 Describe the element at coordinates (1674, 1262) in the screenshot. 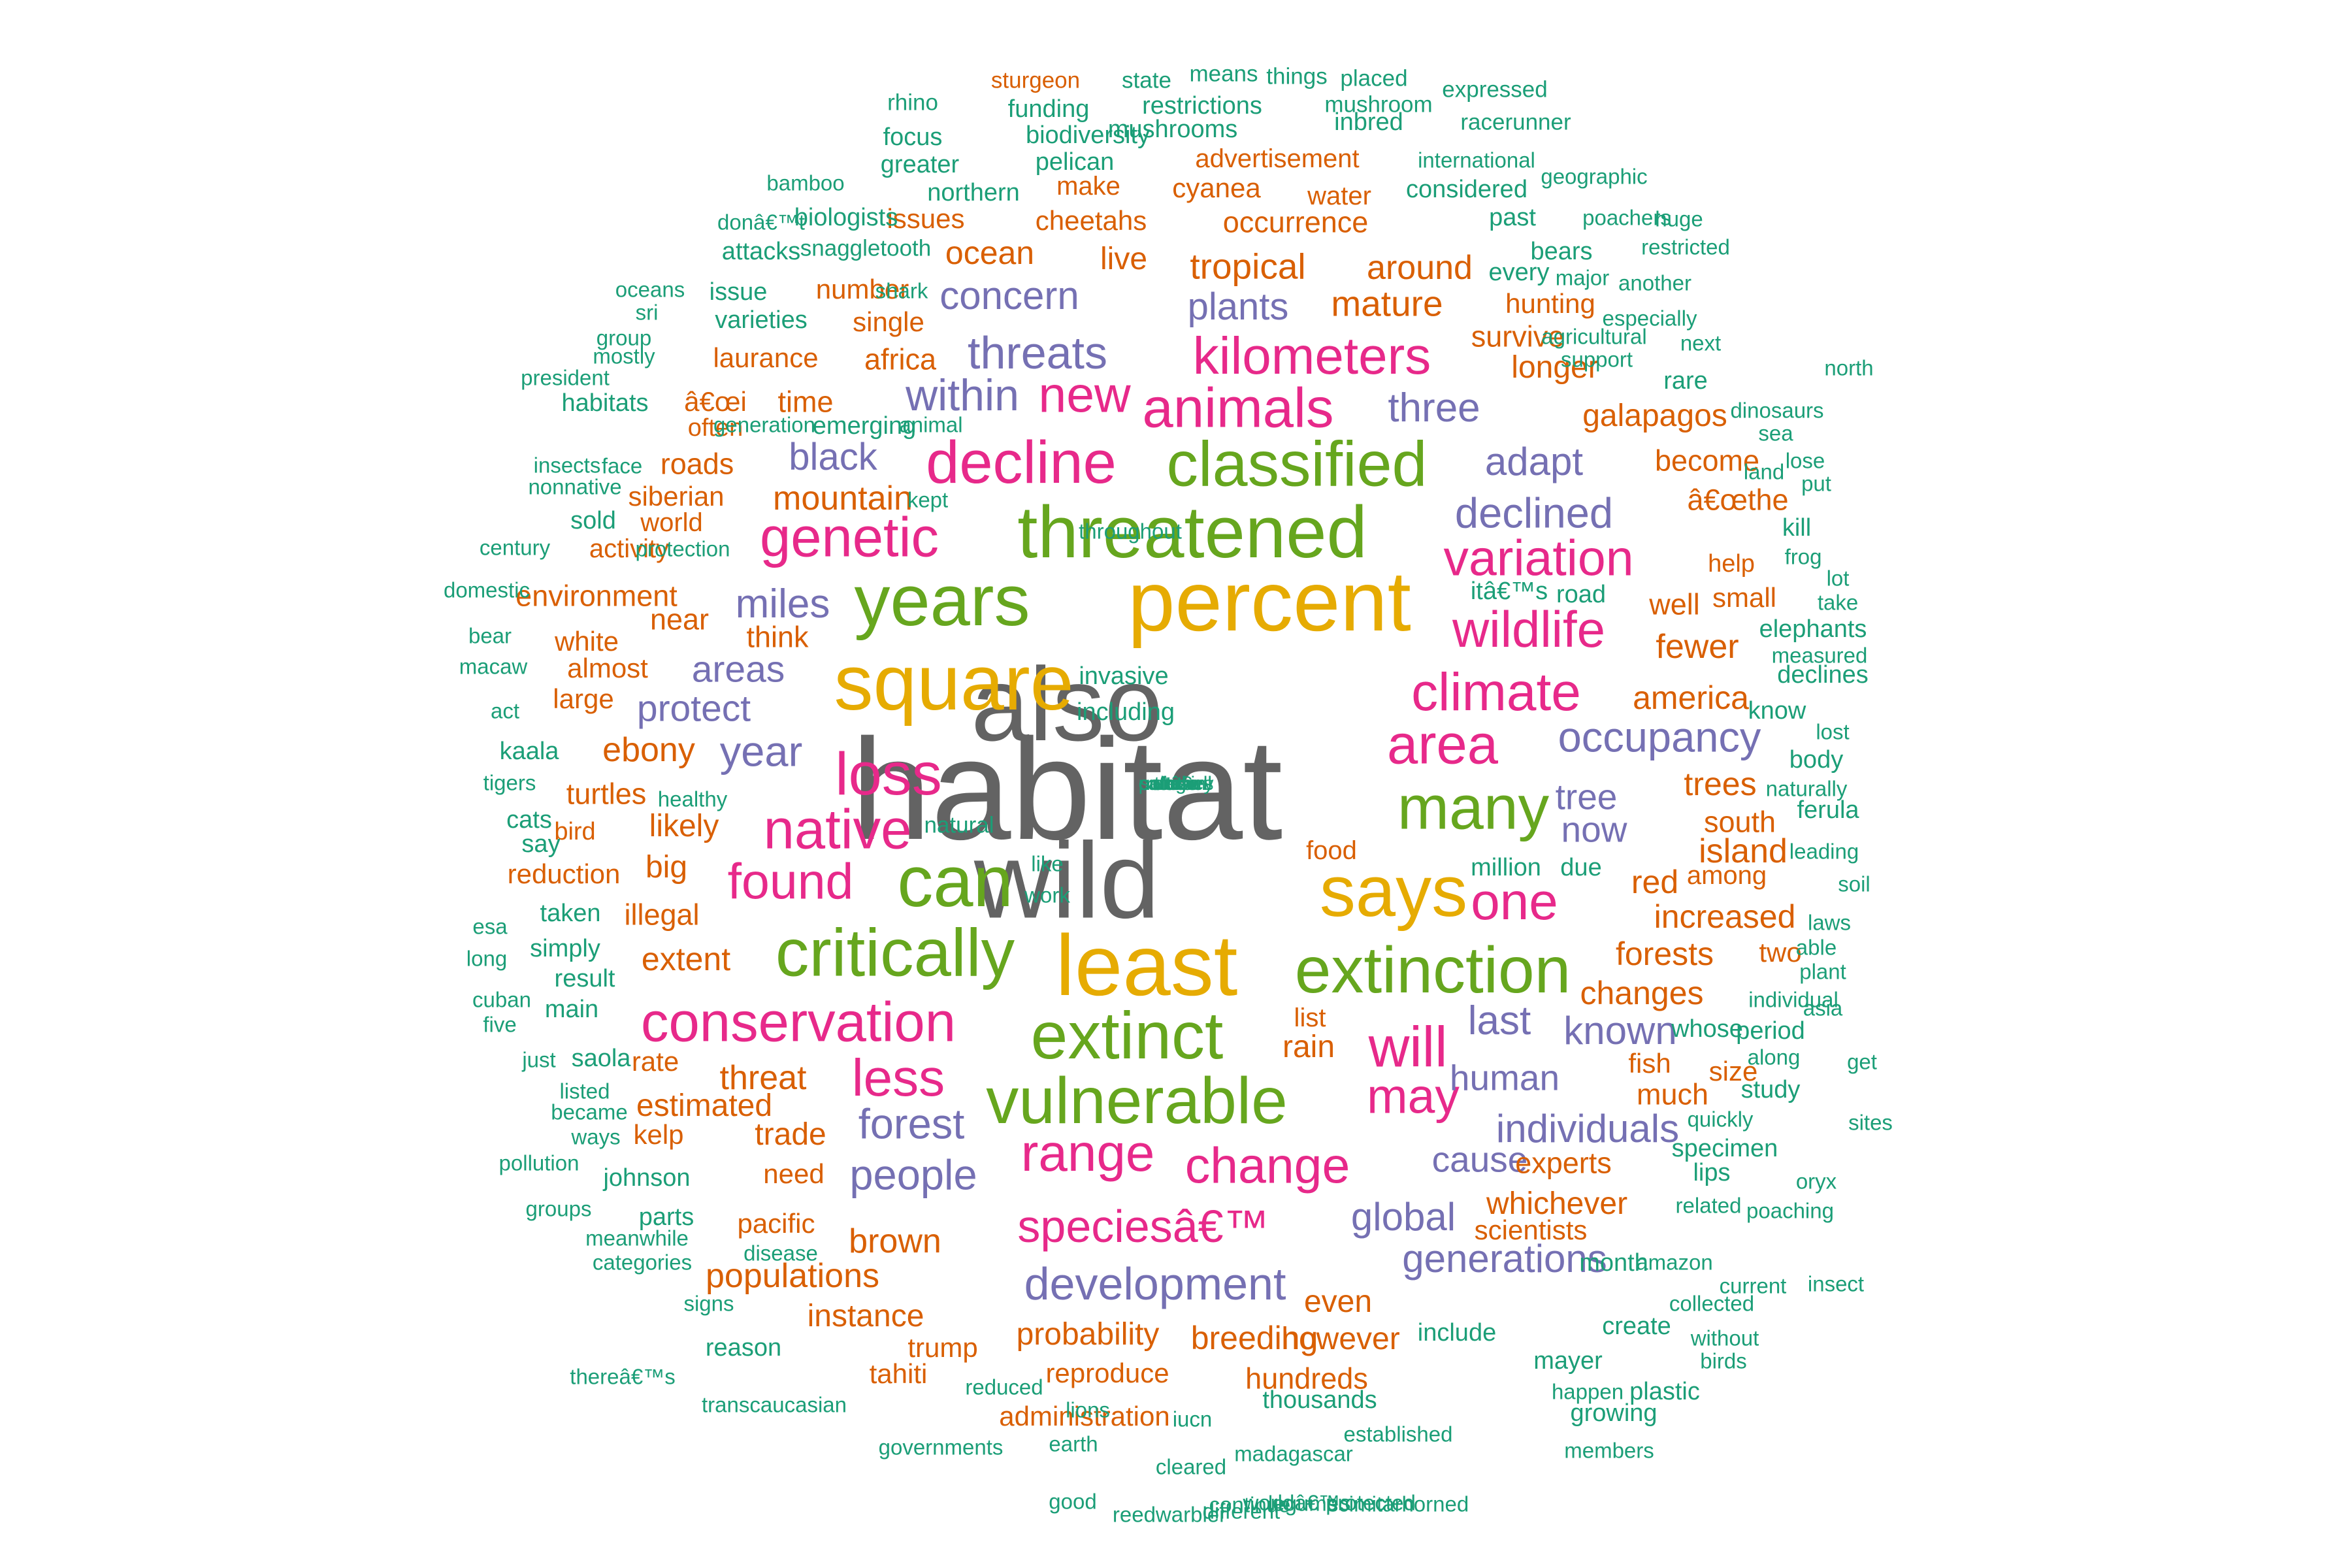

I see `word-280: amazon` at that location.